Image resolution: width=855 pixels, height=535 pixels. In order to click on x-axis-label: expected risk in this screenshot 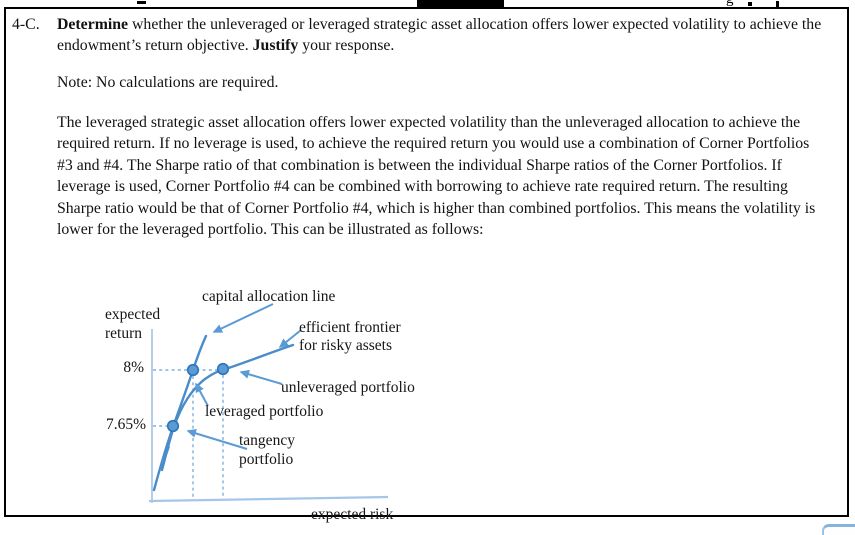, I will do `click(352, 514)`.